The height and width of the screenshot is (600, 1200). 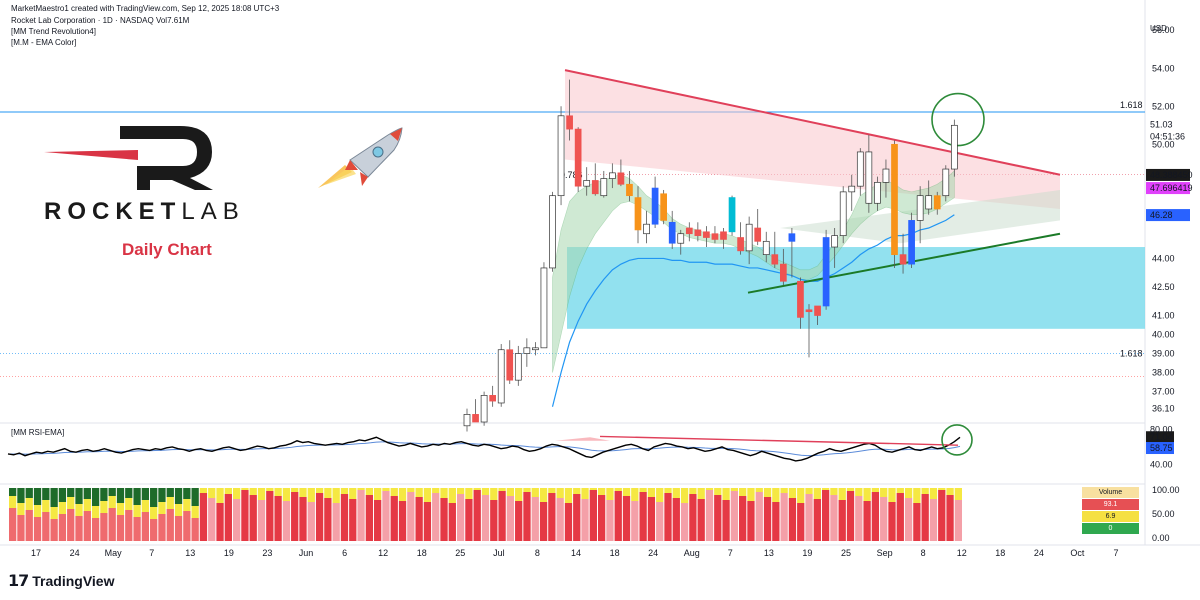 What do you see at coordinates (53, 31) in the screenshot?
I see `indicator-label-trend: [MM Trend Revolution4]` at bounding box center [53, 31].